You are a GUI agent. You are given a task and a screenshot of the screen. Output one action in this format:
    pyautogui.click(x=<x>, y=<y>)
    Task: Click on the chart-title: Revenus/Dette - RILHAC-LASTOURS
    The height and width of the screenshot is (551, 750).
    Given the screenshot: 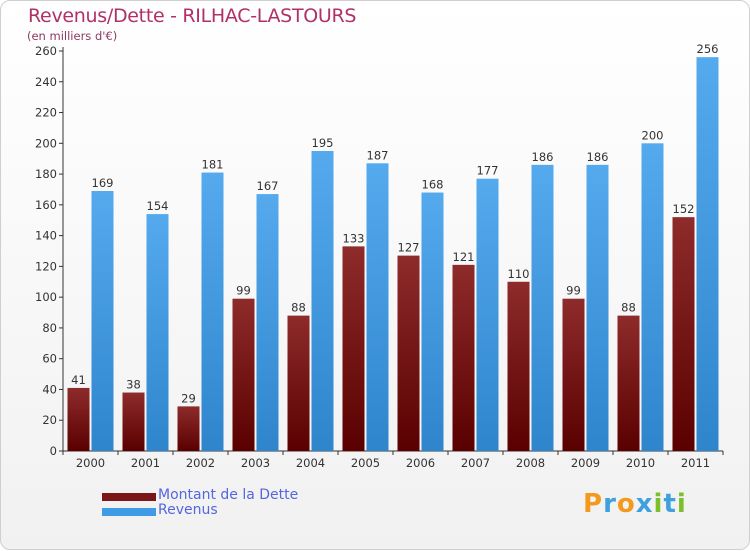 What is the action you would take?
    pyautogui.click(x=192, y=16)
    